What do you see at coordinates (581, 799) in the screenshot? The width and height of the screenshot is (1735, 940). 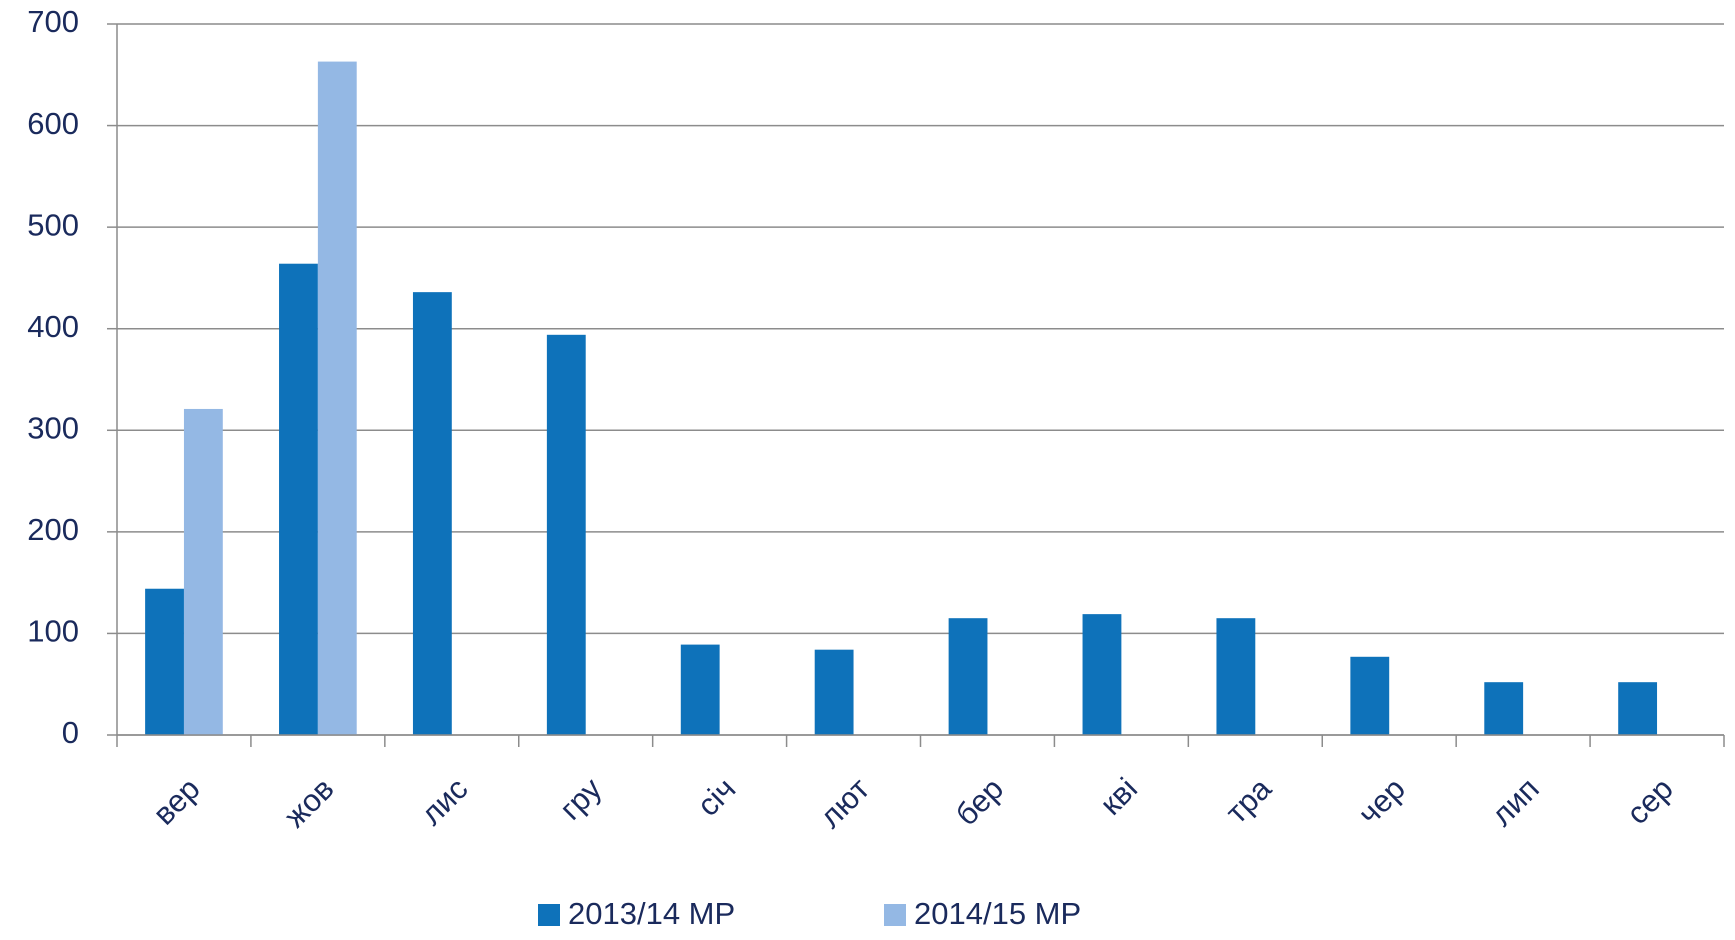 I see `x-tick-label: гру` at bounding box center [581, 799].